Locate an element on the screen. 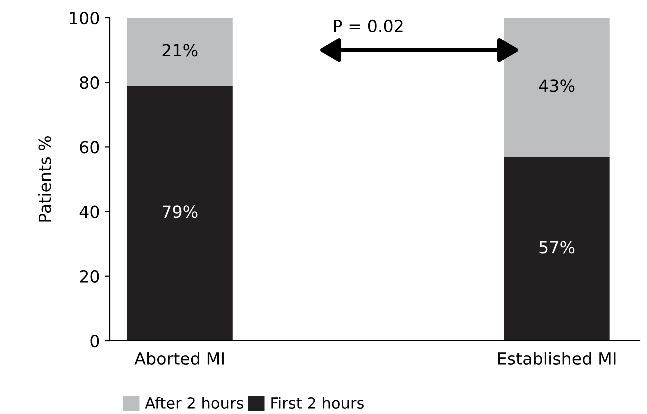 The image size is (647, 414). data-label: 43% is located at coordinates (557, 86).